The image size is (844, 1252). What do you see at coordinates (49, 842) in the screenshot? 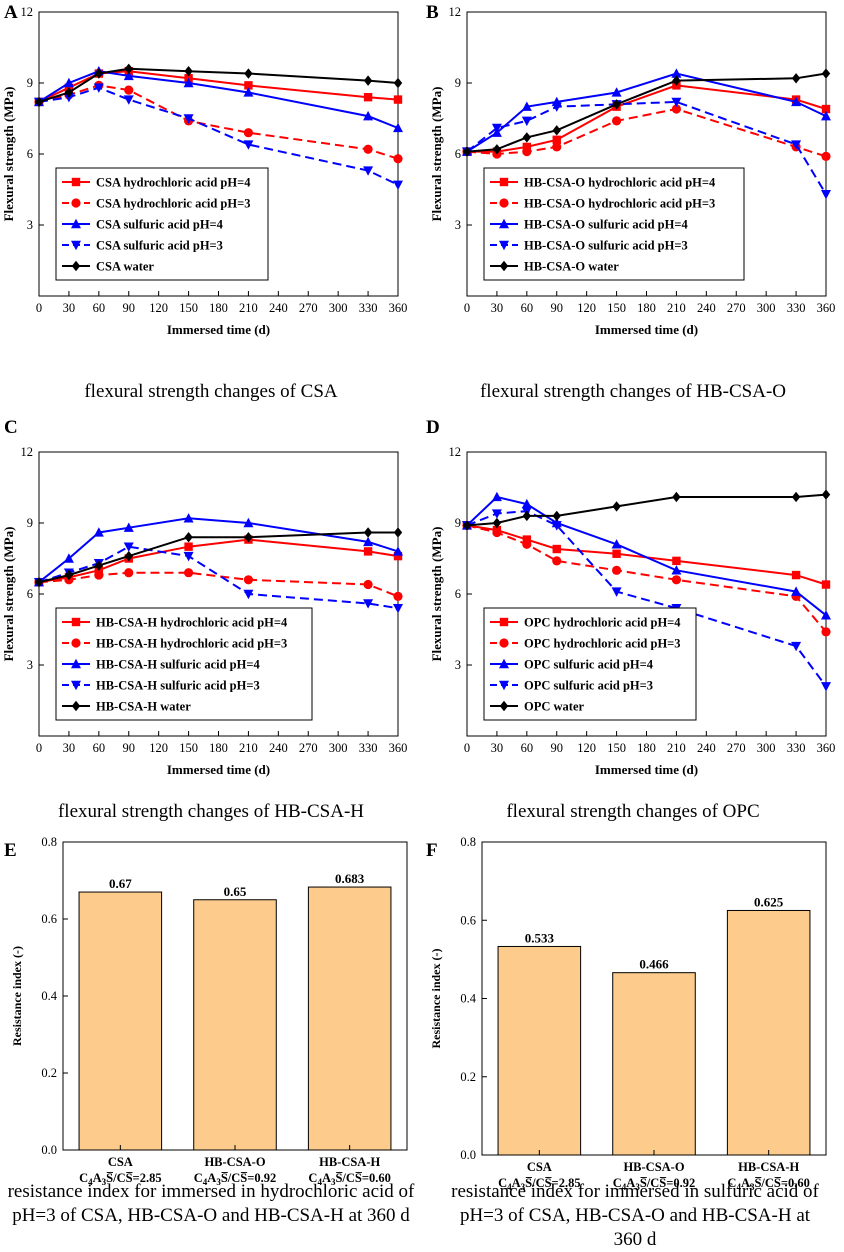
I see `y-tick-label: 0.8` at bounding box center [49, 842].